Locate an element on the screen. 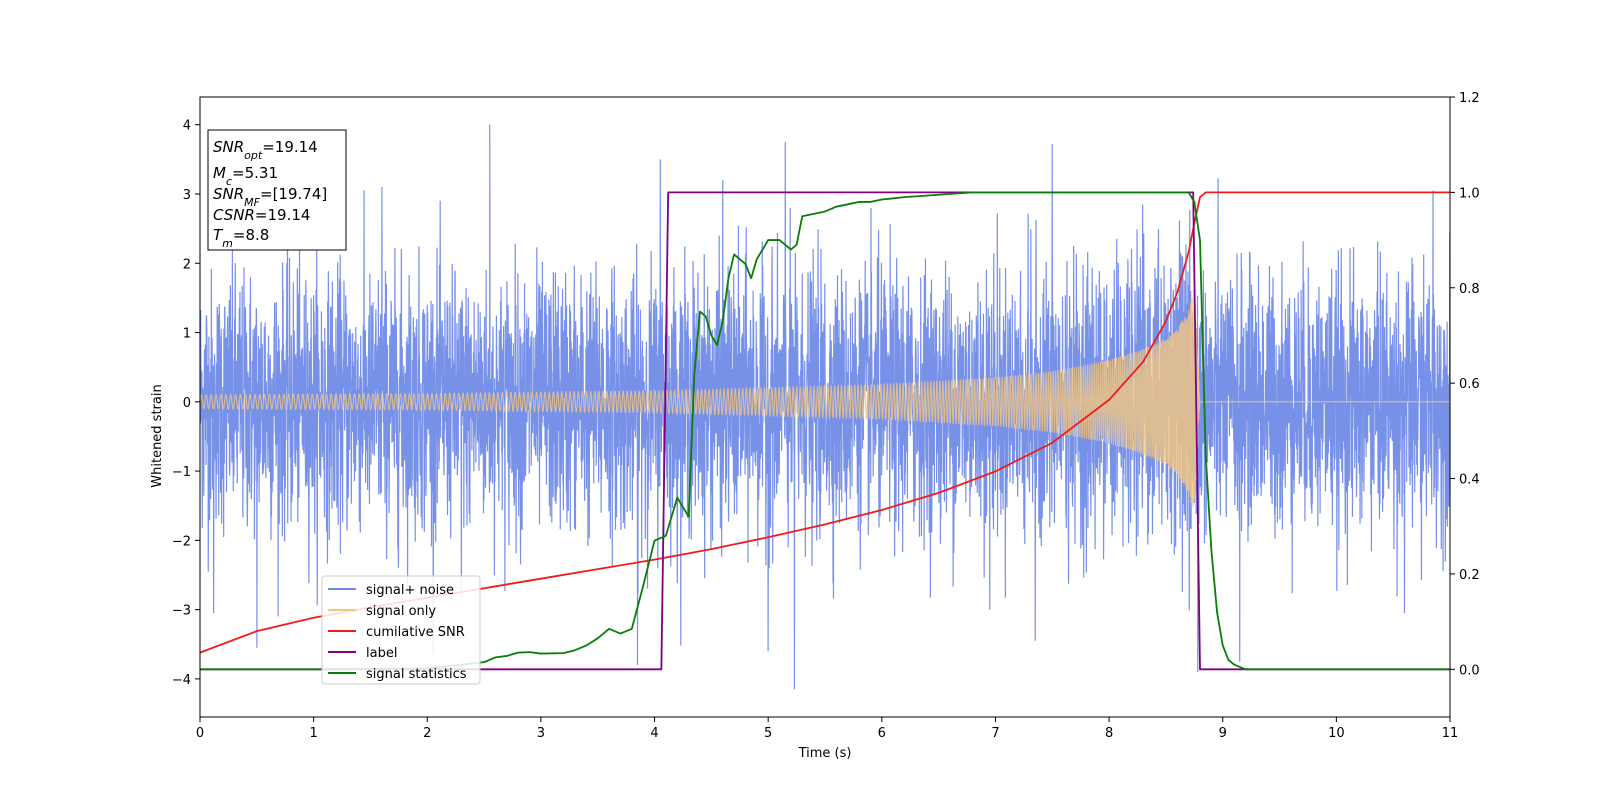 This screenshot has width=1600, height=800. y-tick: 1 is located at coordinates (191, 334).